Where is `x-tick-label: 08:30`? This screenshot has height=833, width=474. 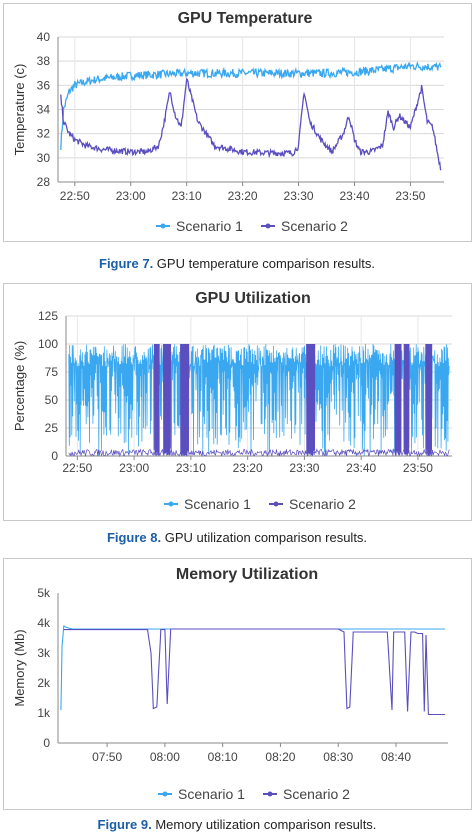 x-tick-label: 08:30 is located at coordinates (338, 757).